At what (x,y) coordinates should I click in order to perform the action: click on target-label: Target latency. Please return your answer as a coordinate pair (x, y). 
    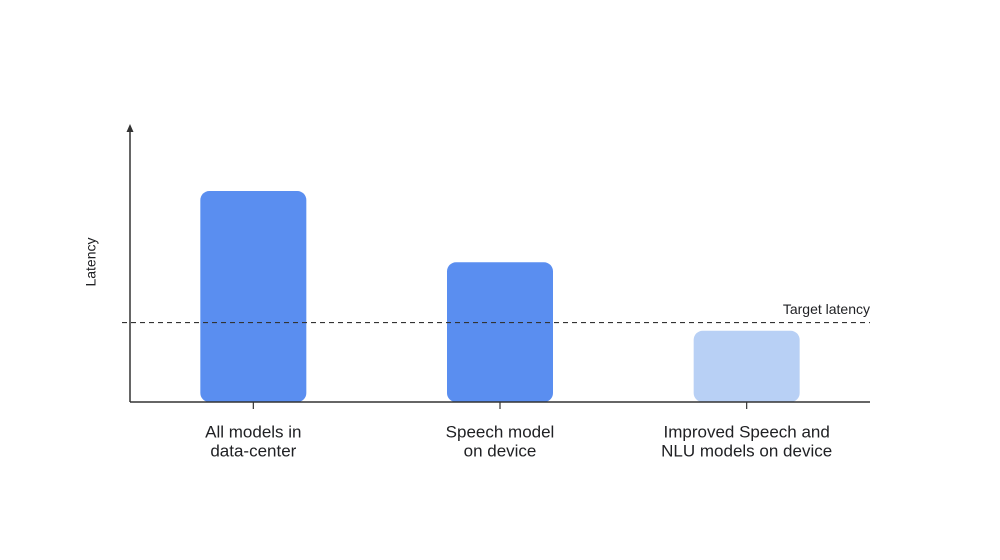
    Looking at the image, I should click on (826, 309).